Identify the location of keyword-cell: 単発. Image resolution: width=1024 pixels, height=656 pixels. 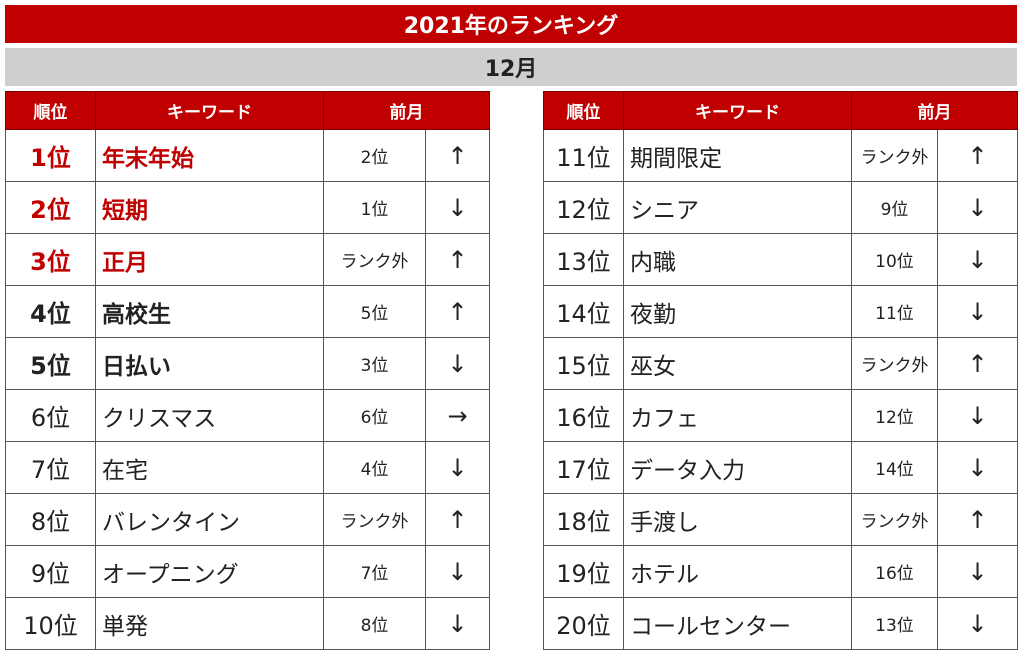
(209, 623).